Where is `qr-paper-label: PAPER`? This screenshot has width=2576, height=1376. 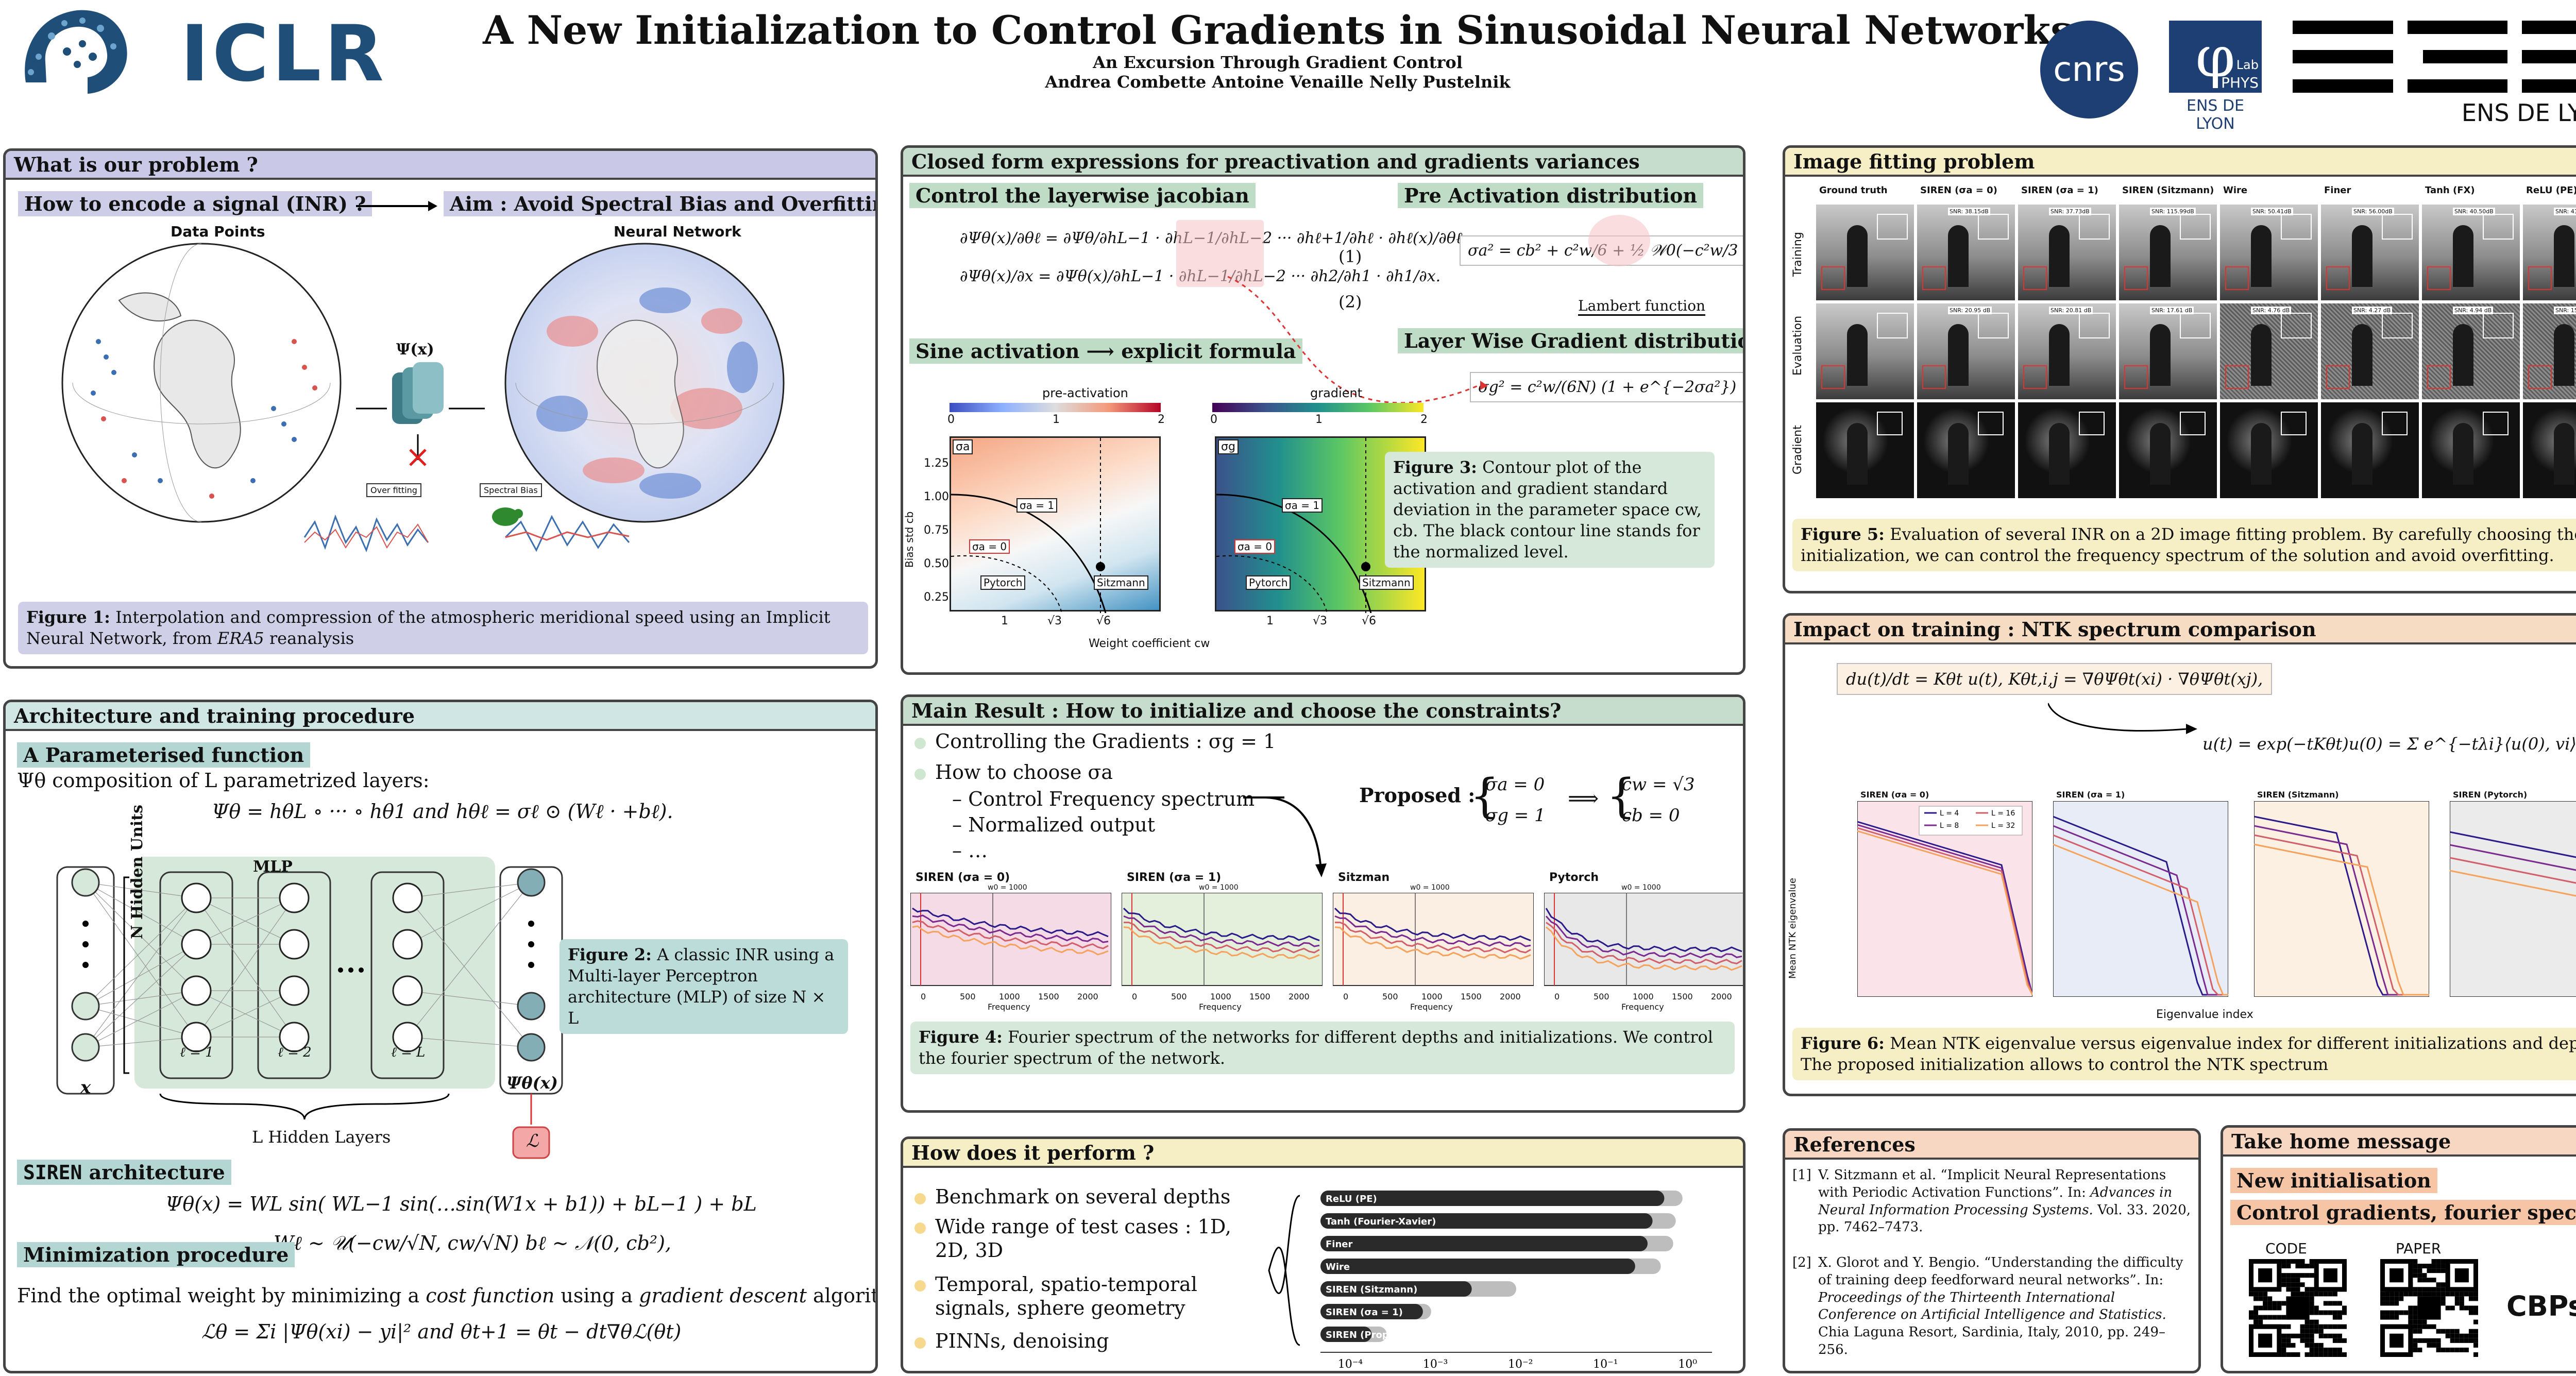 qr-paper-label: PAPER is located at coordinates (2419, 1249).